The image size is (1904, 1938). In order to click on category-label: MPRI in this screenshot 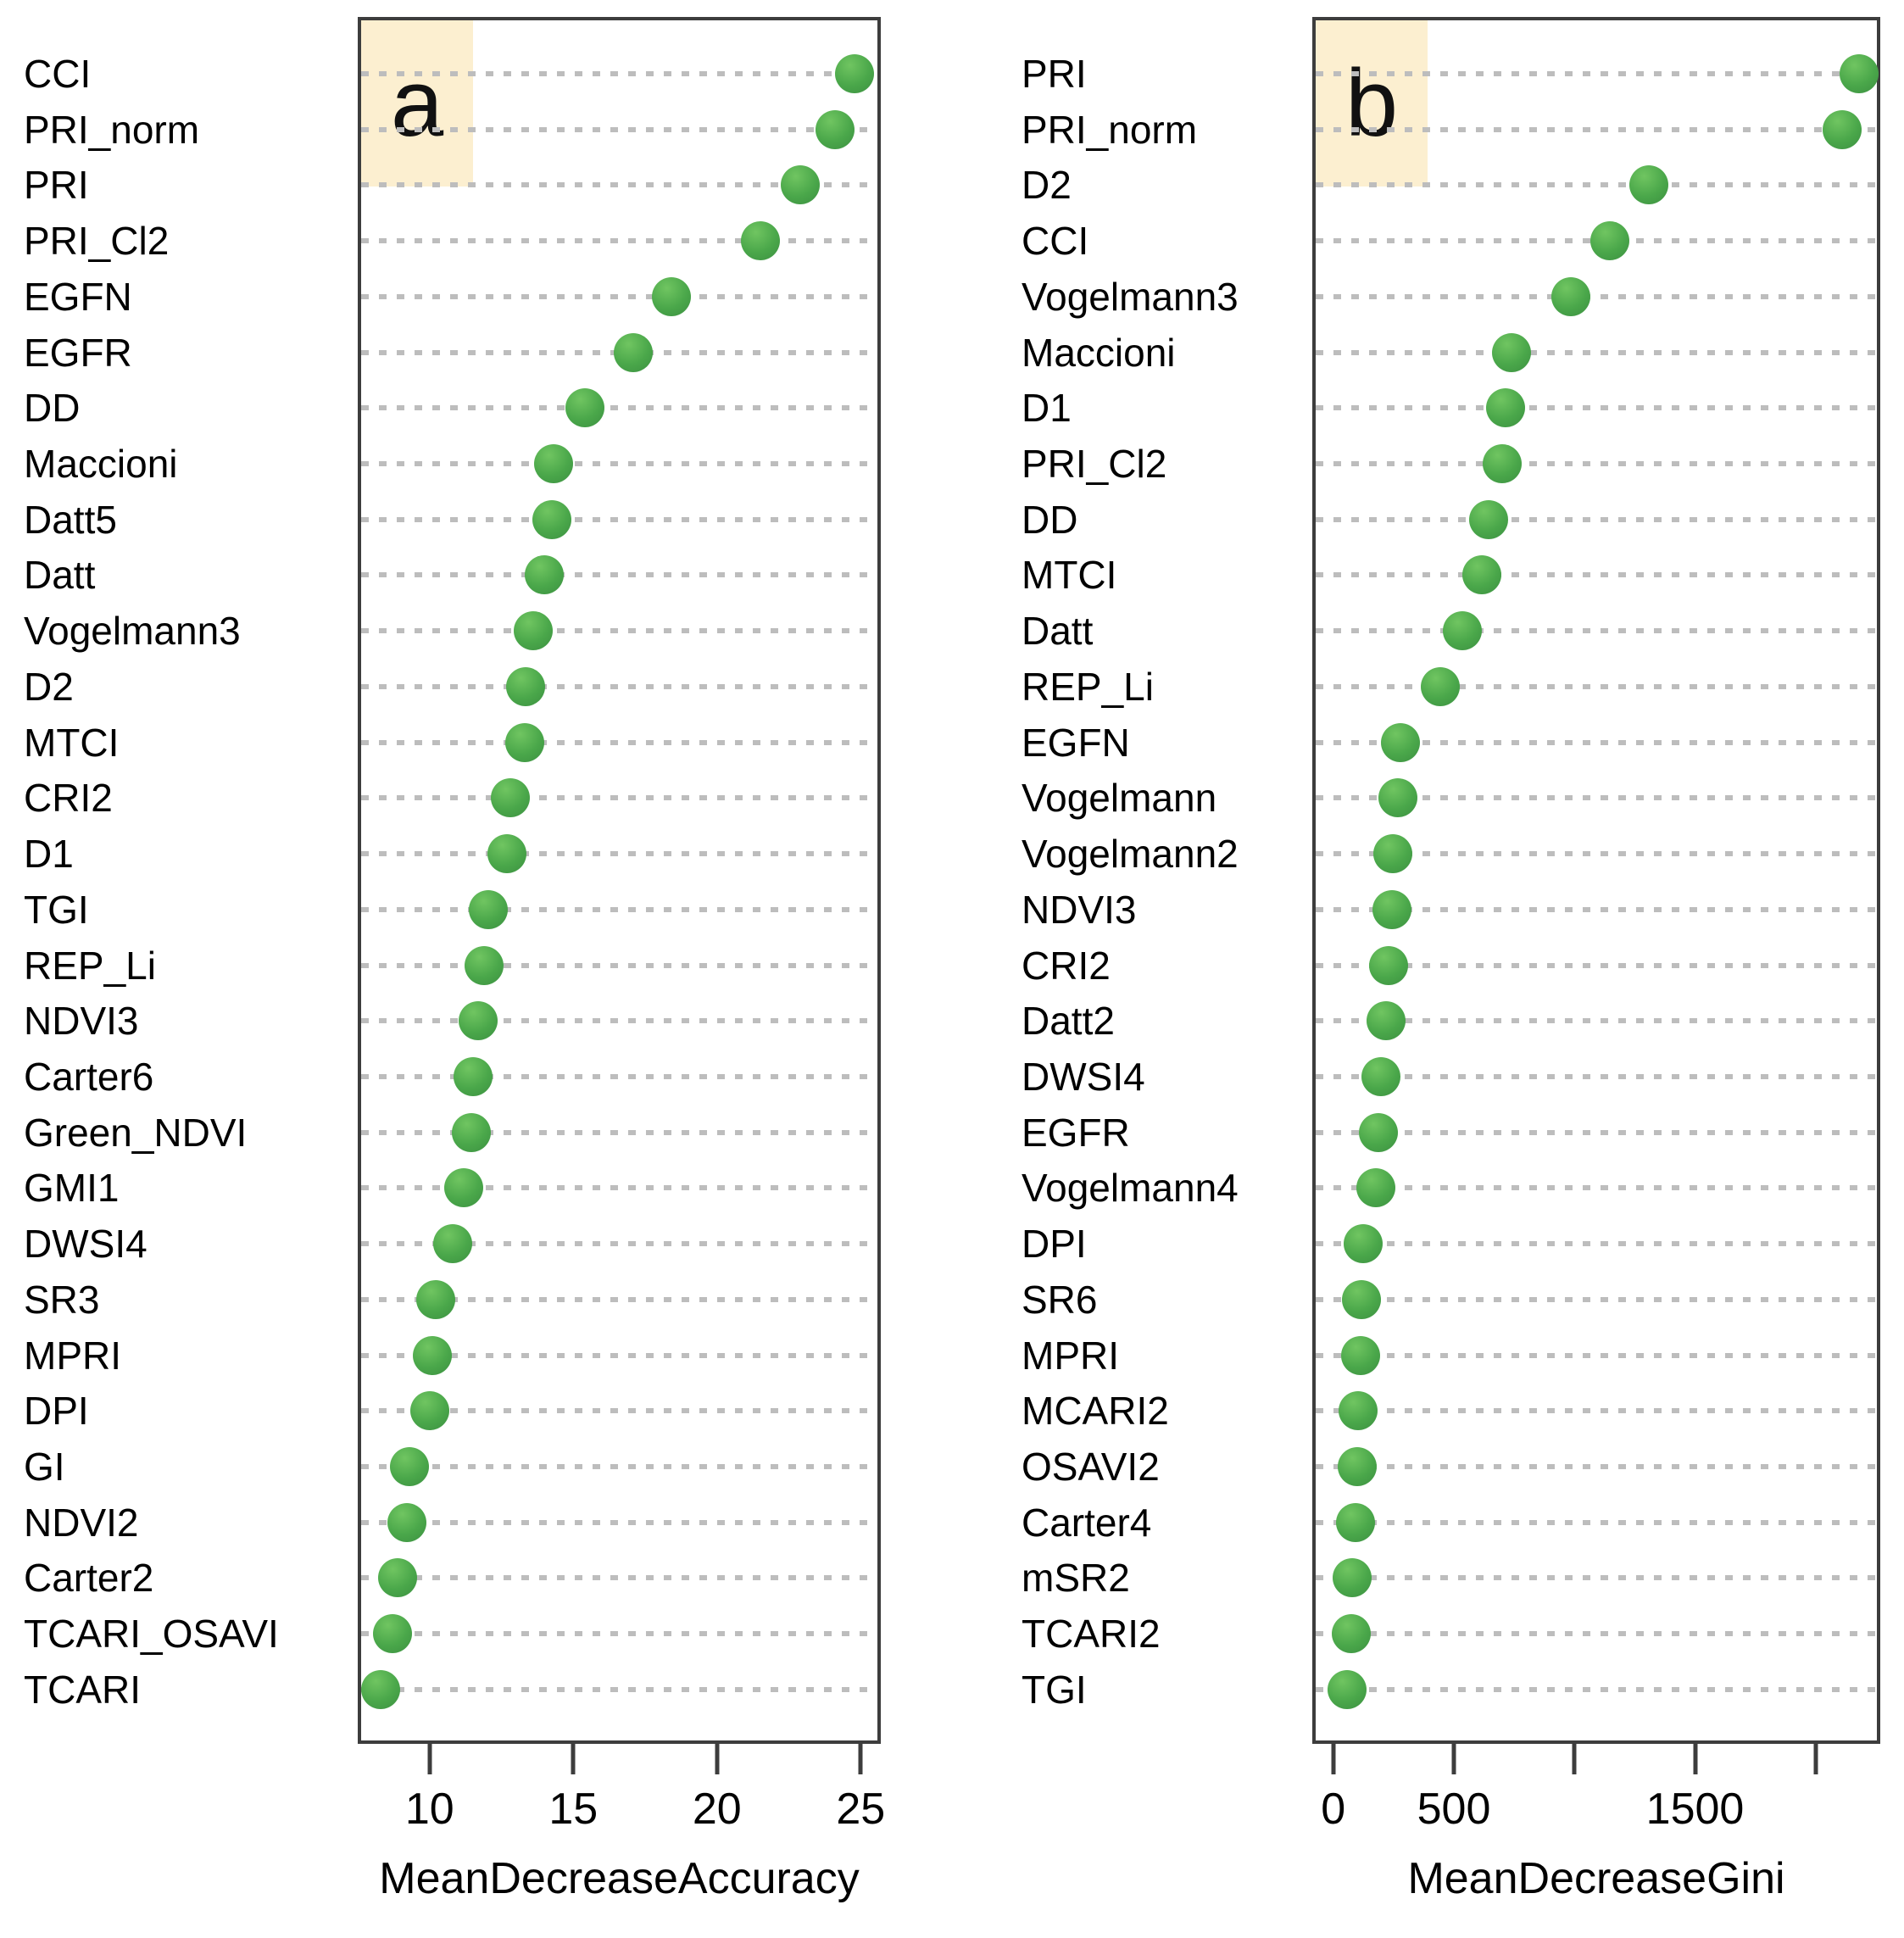, I will do `click(1071, 1355)`.